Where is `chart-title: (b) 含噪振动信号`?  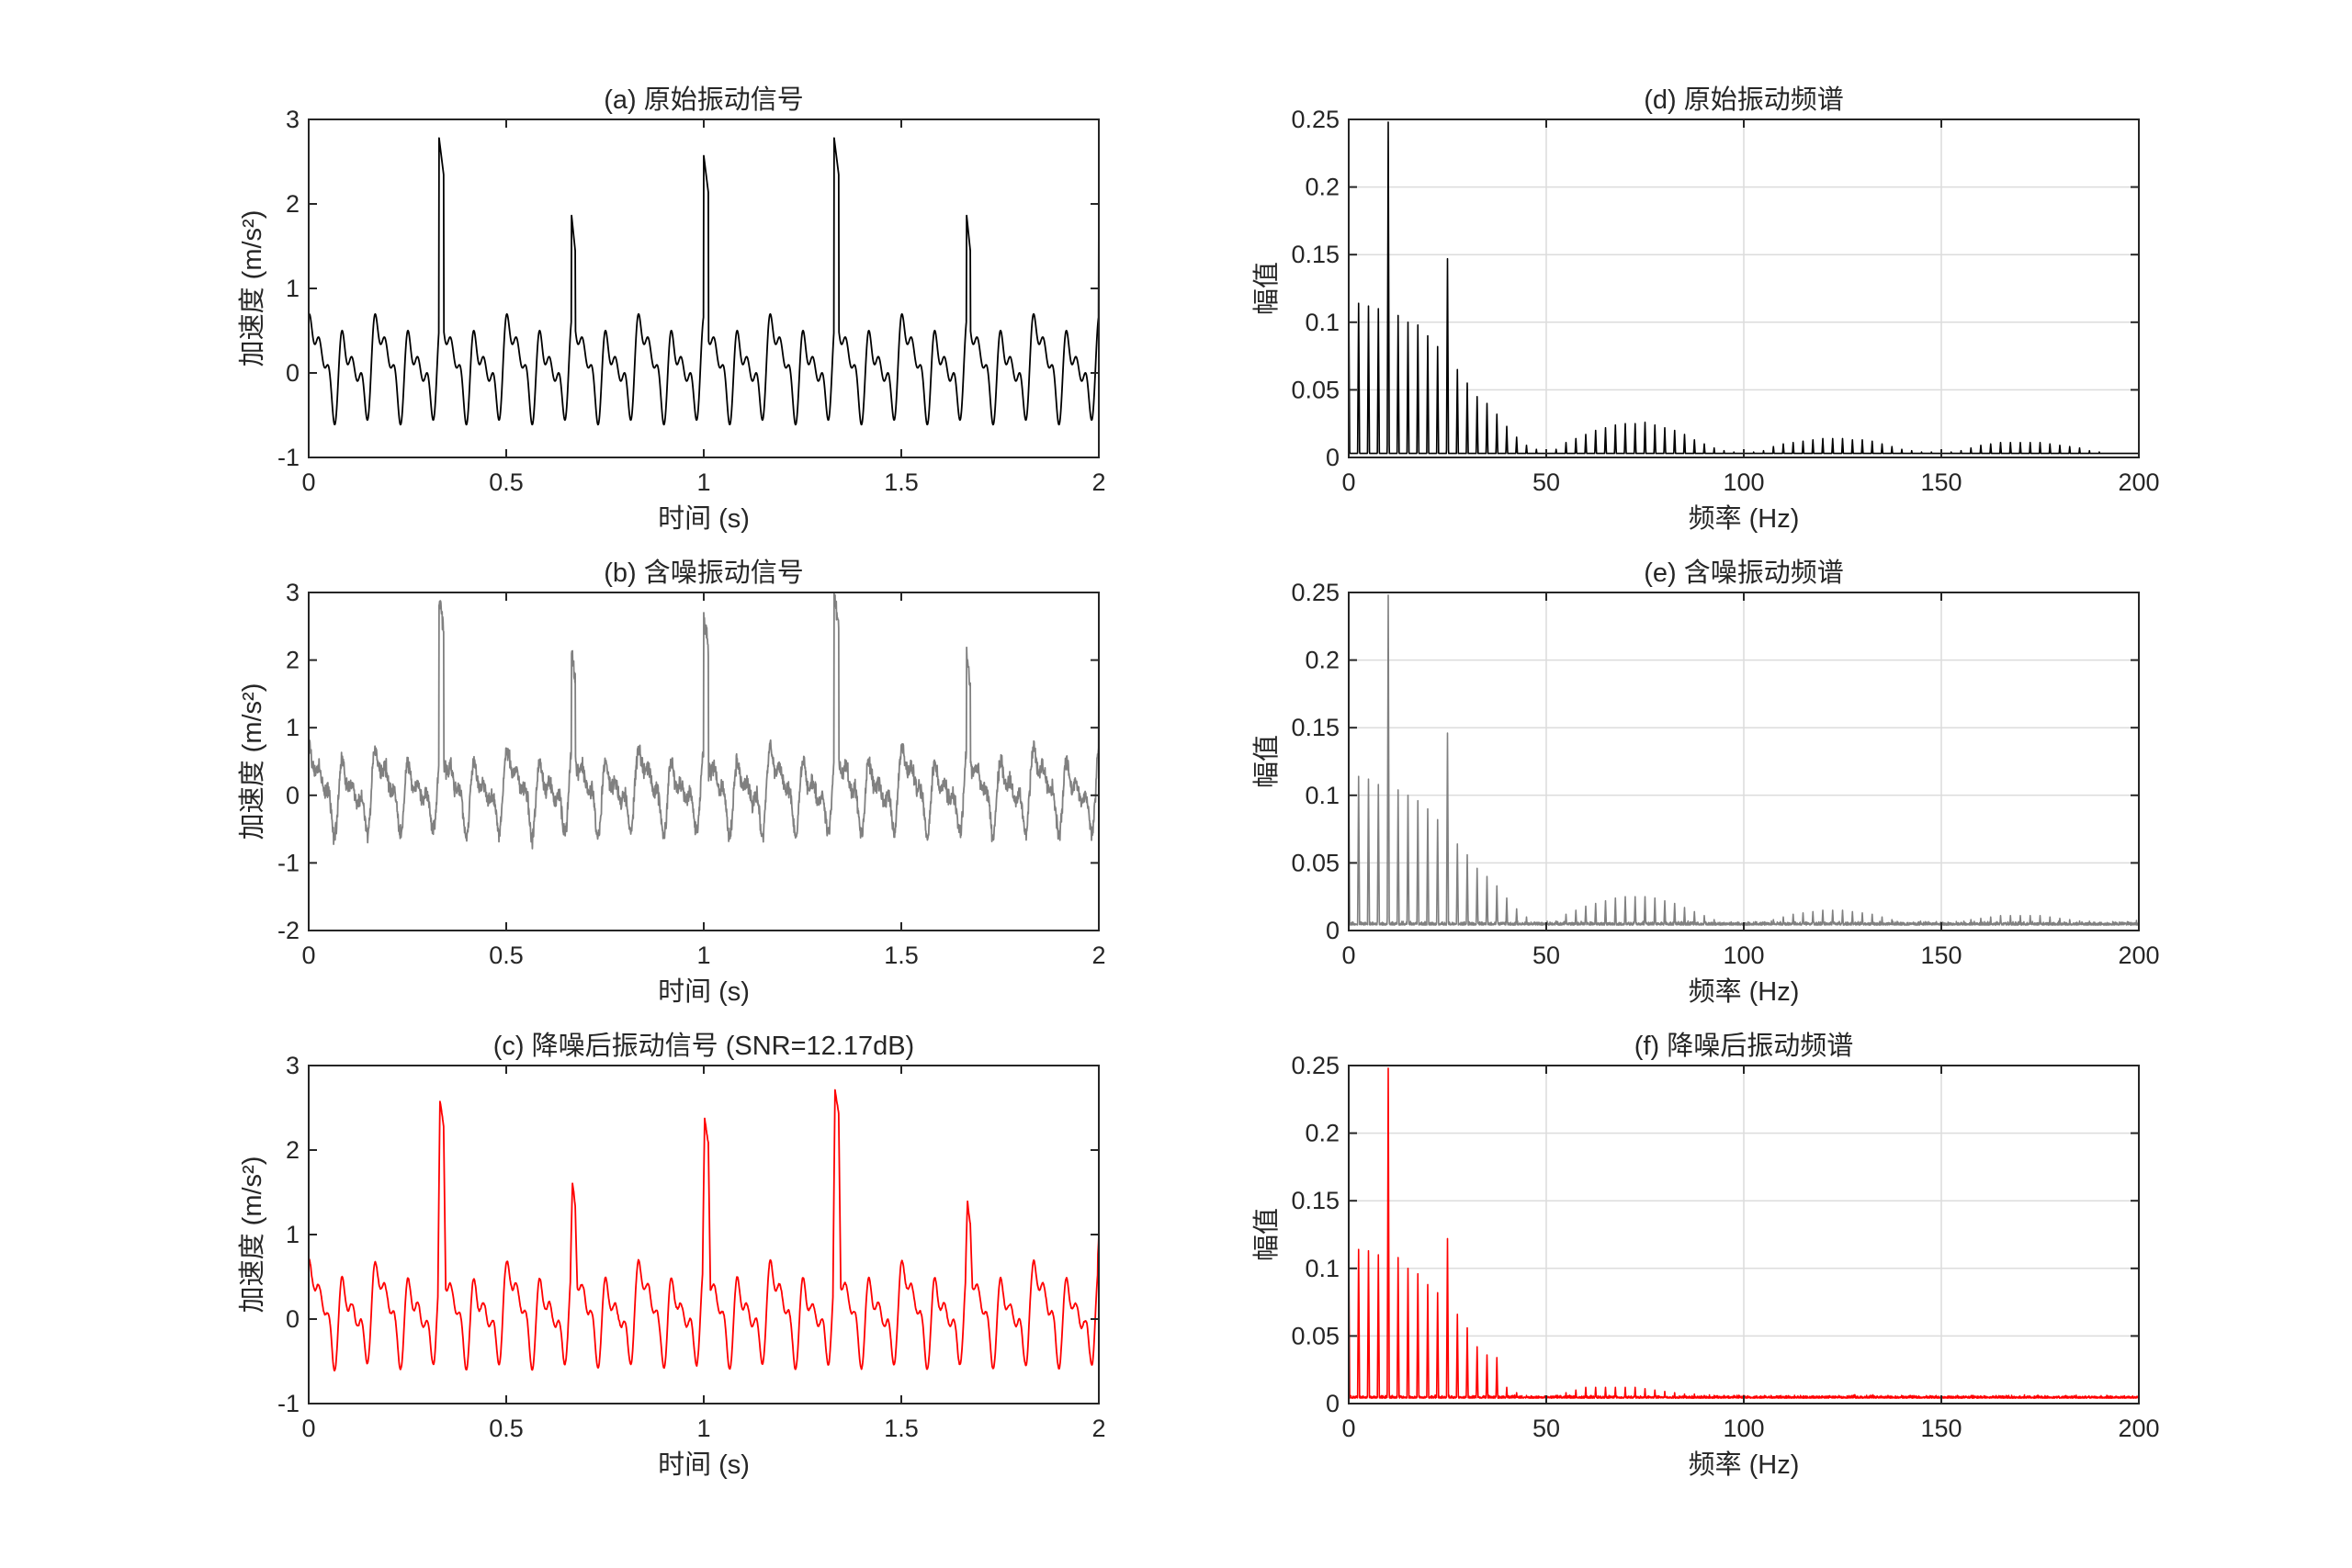
chart-title: (b) 含噪振动信号 is located at coordinates (704, 573).